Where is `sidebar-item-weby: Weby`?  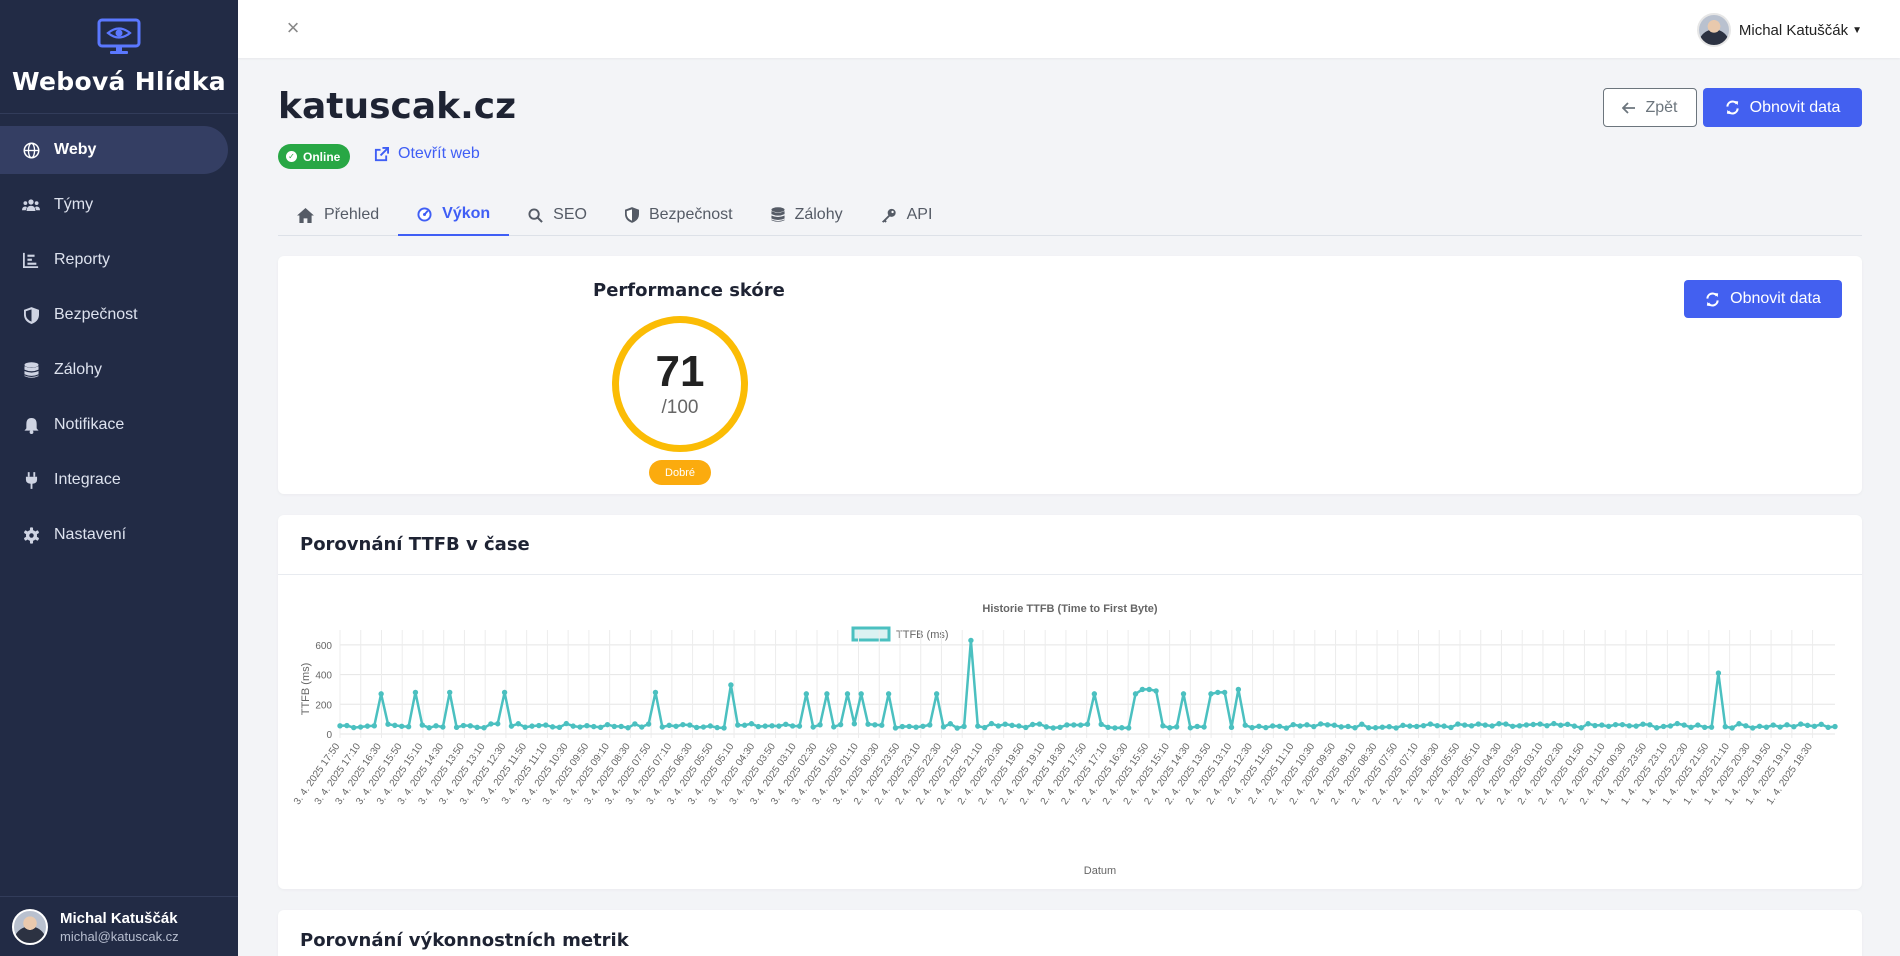 sidebar-item-weby: Weby is located at coordinates (114, 150).